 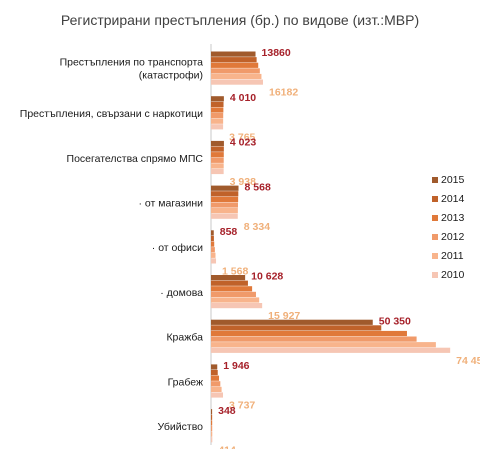 What do you see at coordinates (453, 199) in the screenshot?
I see `legend-label-2014: 2014` at bounding box center [453, 199].